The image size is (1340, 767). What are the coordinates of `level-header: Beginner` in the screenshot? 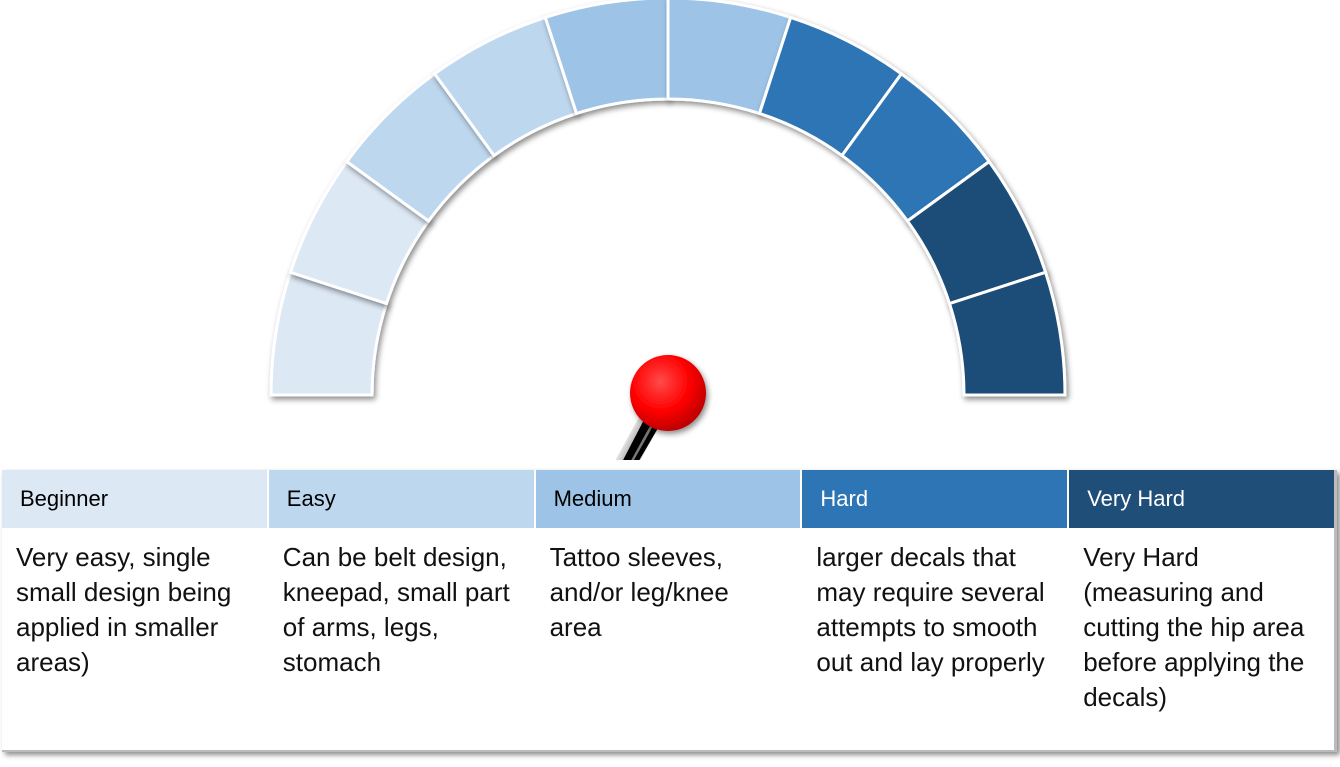 It's located at (134, 499).